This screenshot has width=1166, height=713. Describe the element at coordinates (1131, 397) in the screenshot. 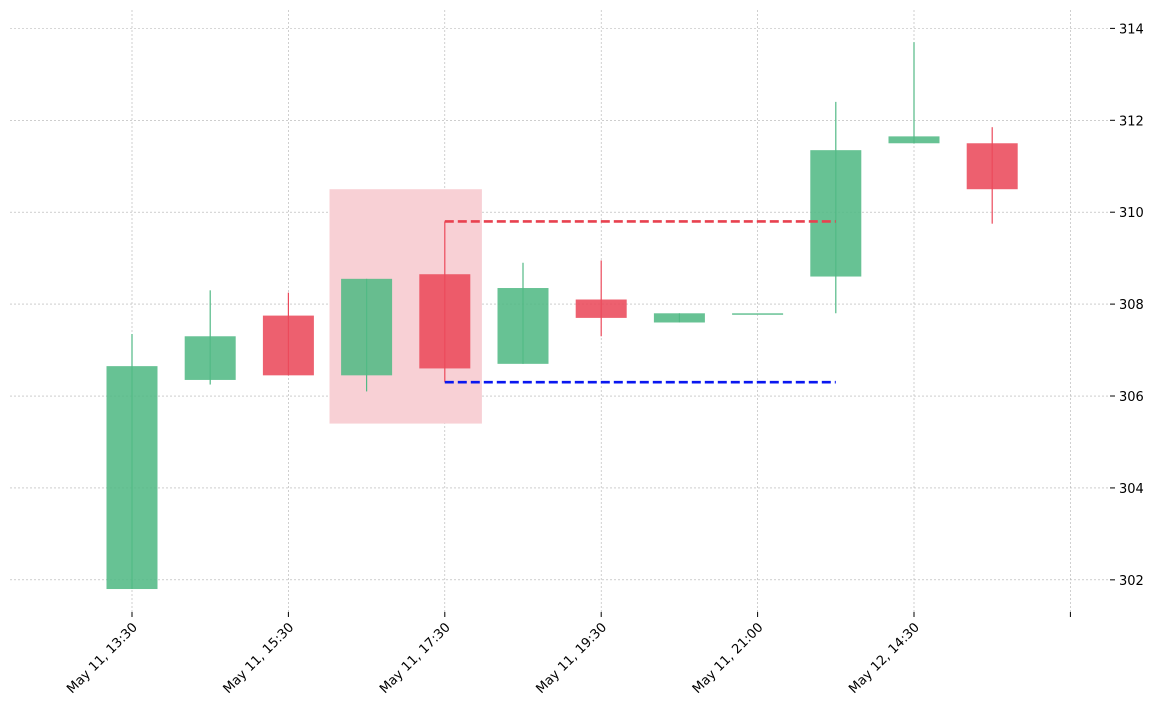

I see `y-tick-label: 306` at that location.